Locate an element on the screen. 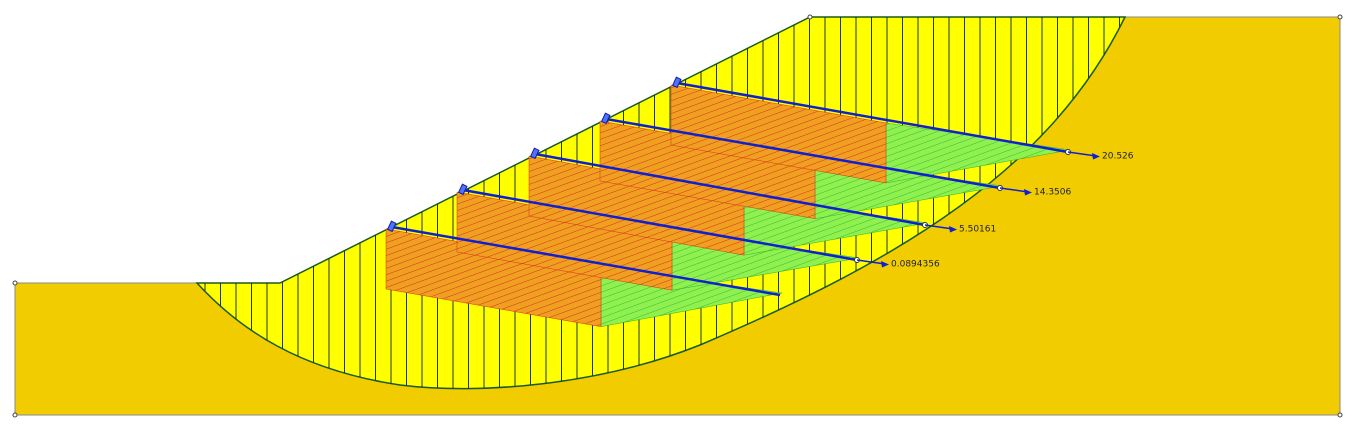 This screenshot has height=436, width=1363. load-label: 0.0894356 is located at coordinates (915, 265).